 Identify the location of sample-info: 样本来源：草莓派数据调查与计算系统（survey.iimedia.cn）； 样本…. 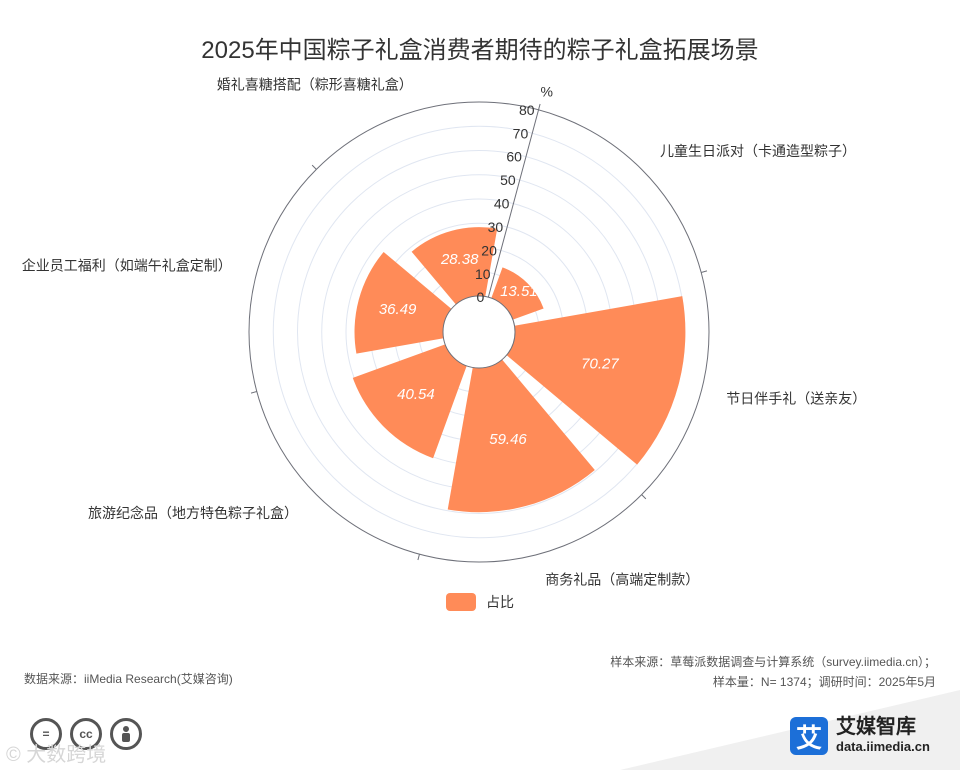
(773, 672).